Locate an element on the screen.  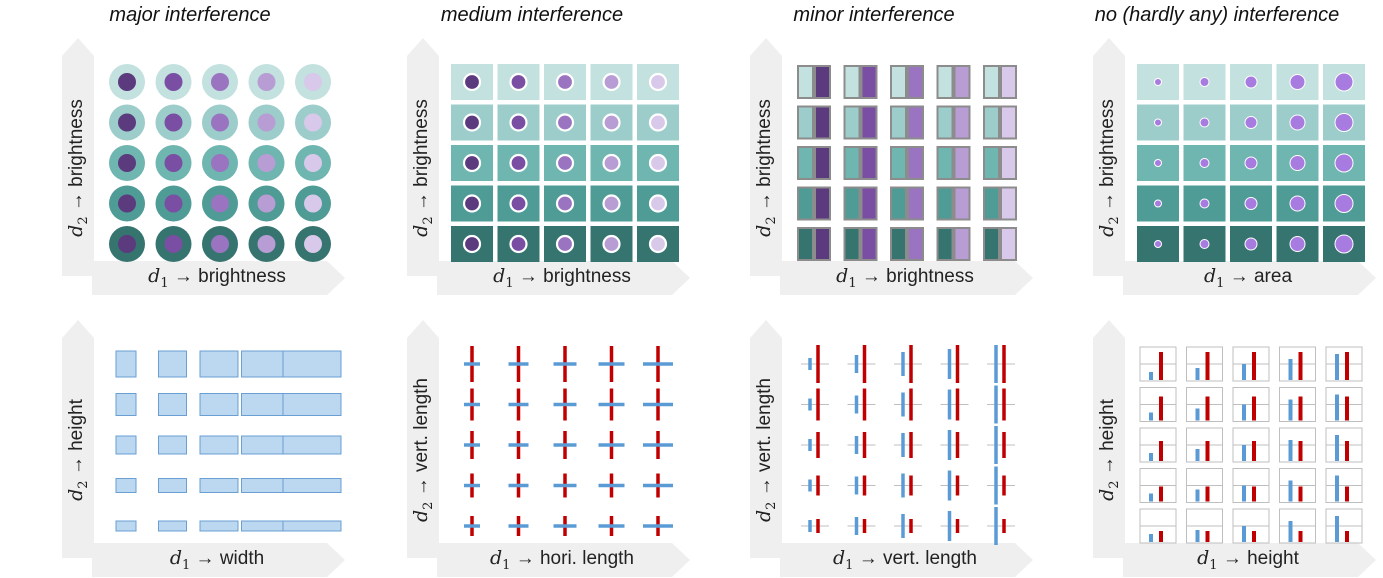
y-axis-arrow is located at coordinates (423, 157).